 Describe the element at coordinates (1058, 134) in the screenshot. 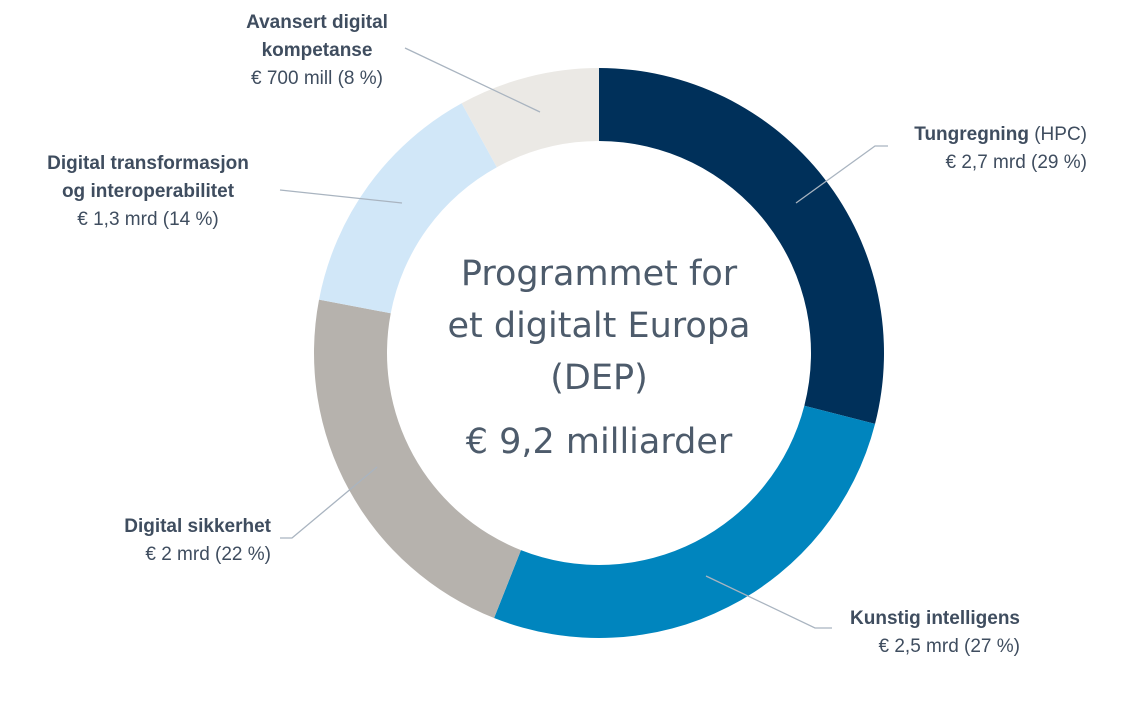

I see `slice-name-suffix: (HPC)` at that location.